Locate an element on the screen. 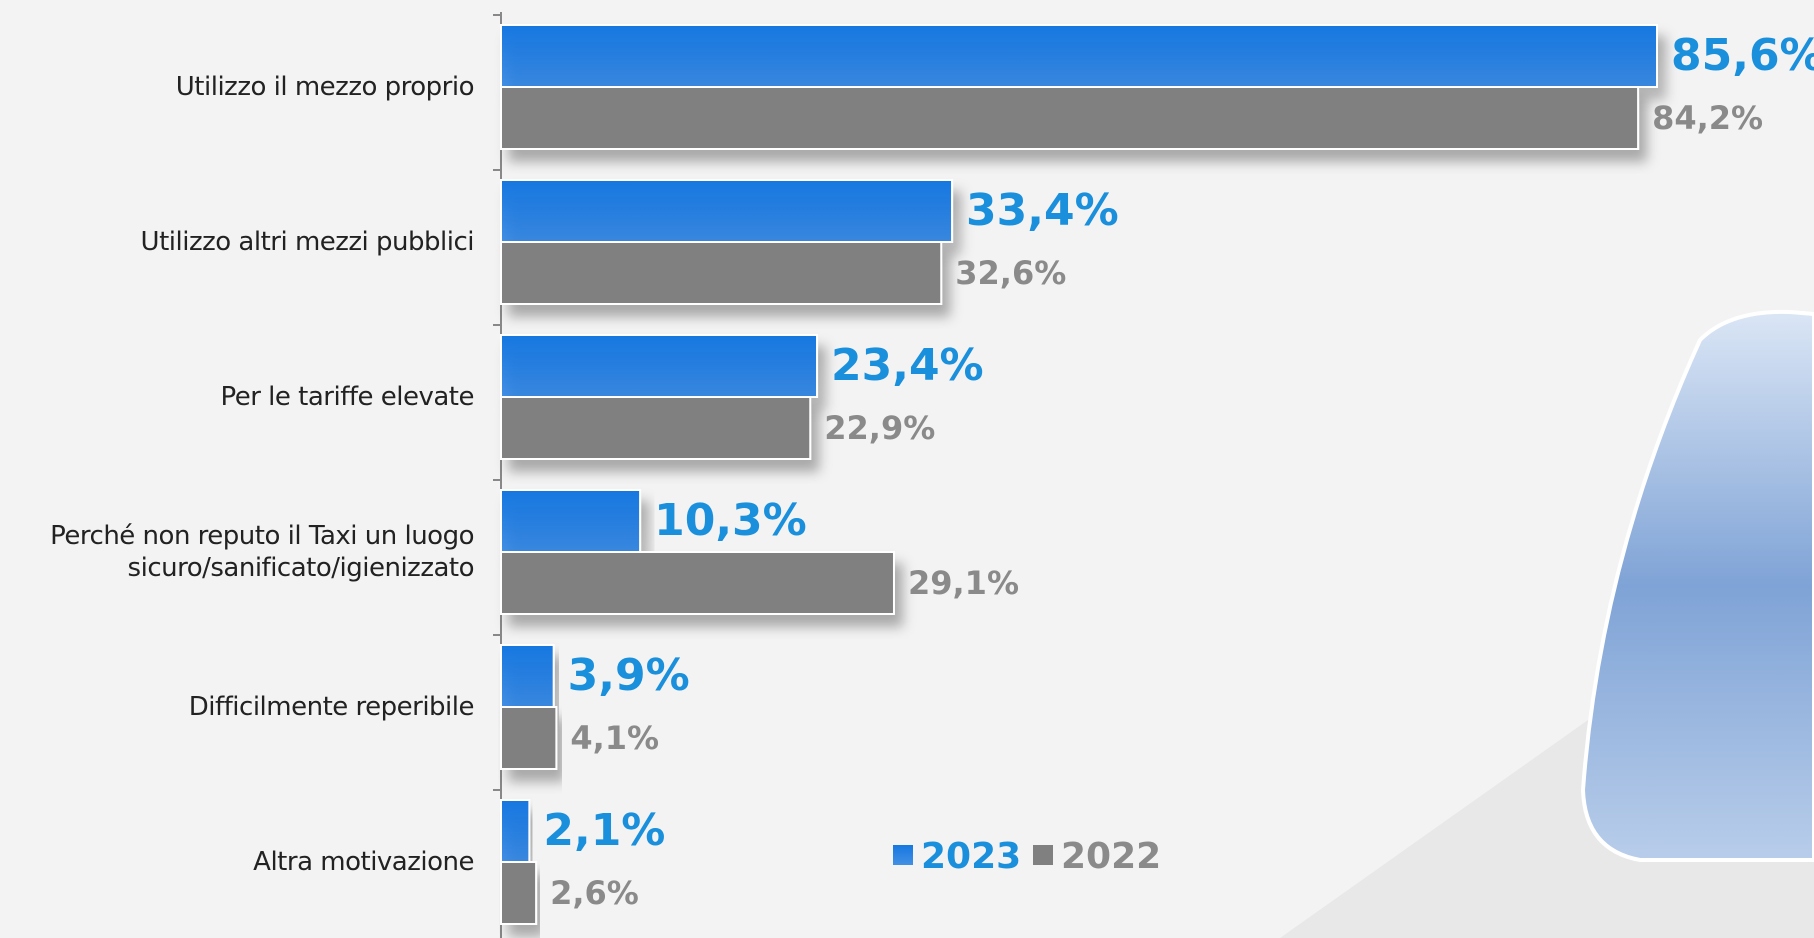 The width and height of the screenshot is (1814, 938). value-label: 2,6% is located at coordinates (594, 893).